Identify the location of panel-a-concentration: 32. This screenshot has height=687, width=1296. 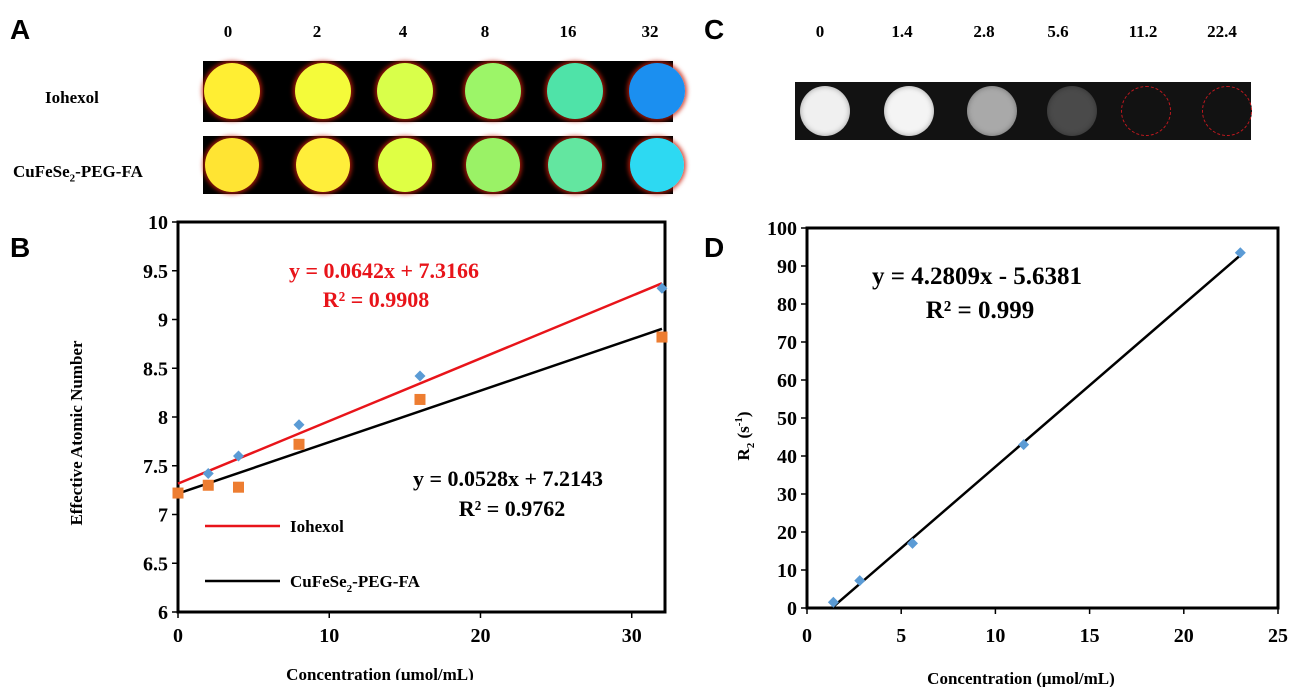
(650, 31).